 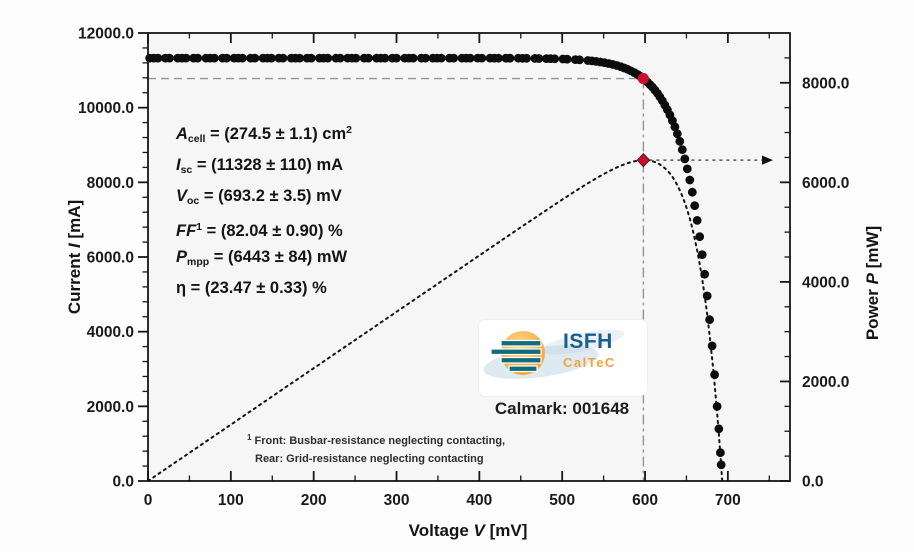 What do you see at coordinates (182, 196) in the screenshot?
I see `parameter-symbol: V` at bounding box center [182, 196].